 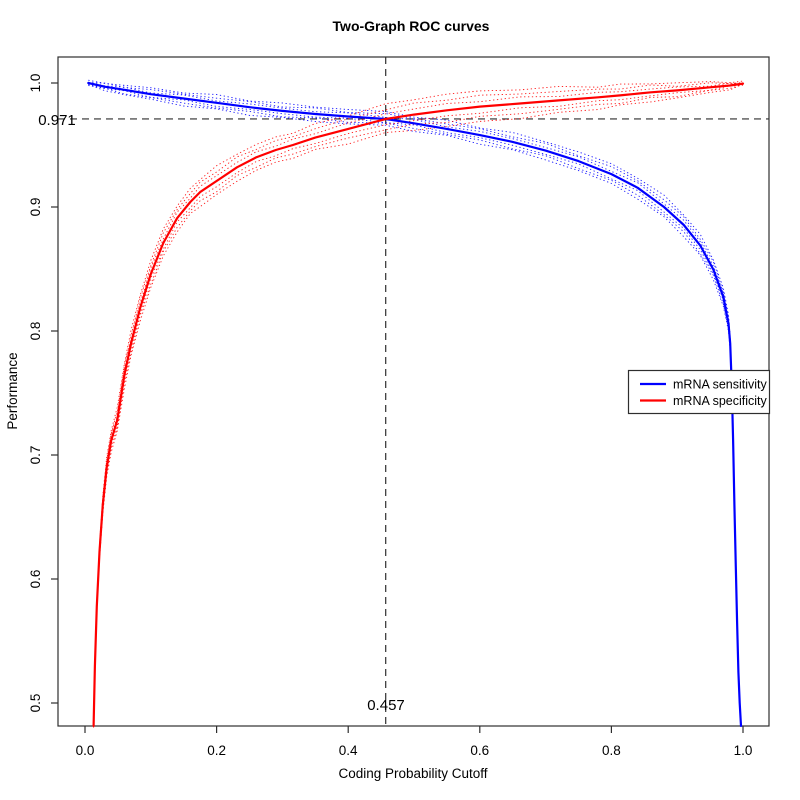 What do you see at coordinates (611, 750) in the screenshot?
I see `x-tick-label: 0.8` at bounding box center [611, 750].